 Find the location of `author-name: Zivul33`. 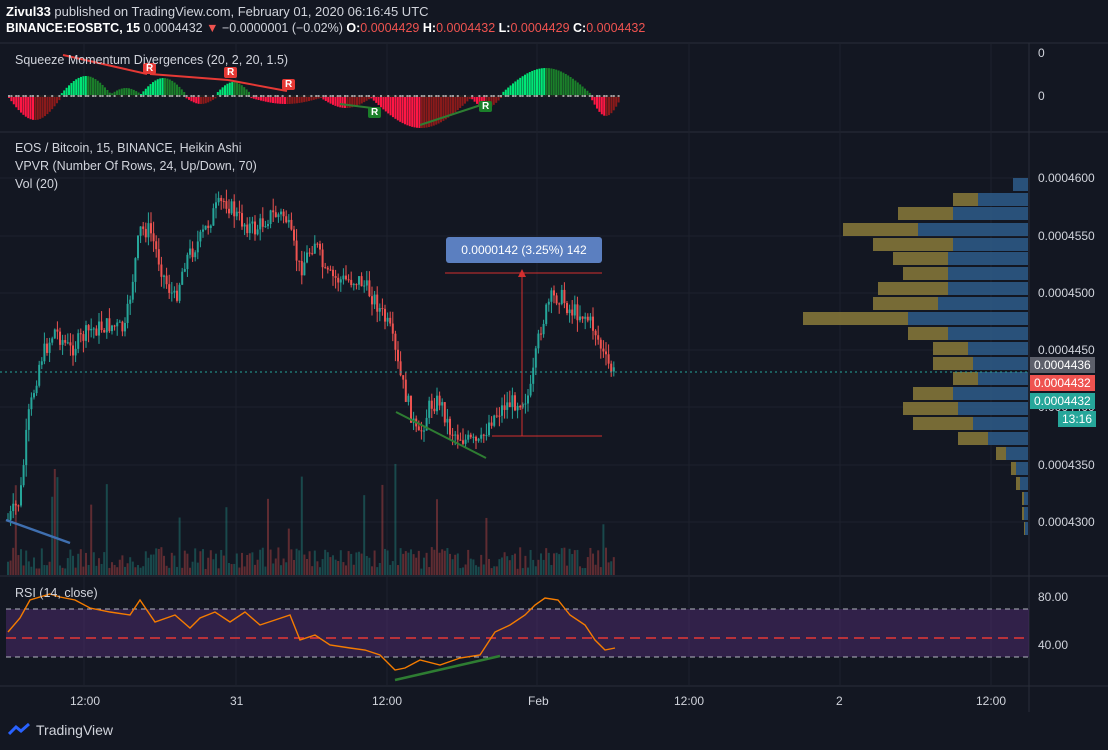

author-name: Zivul33 is located at coordinates (28, 11).